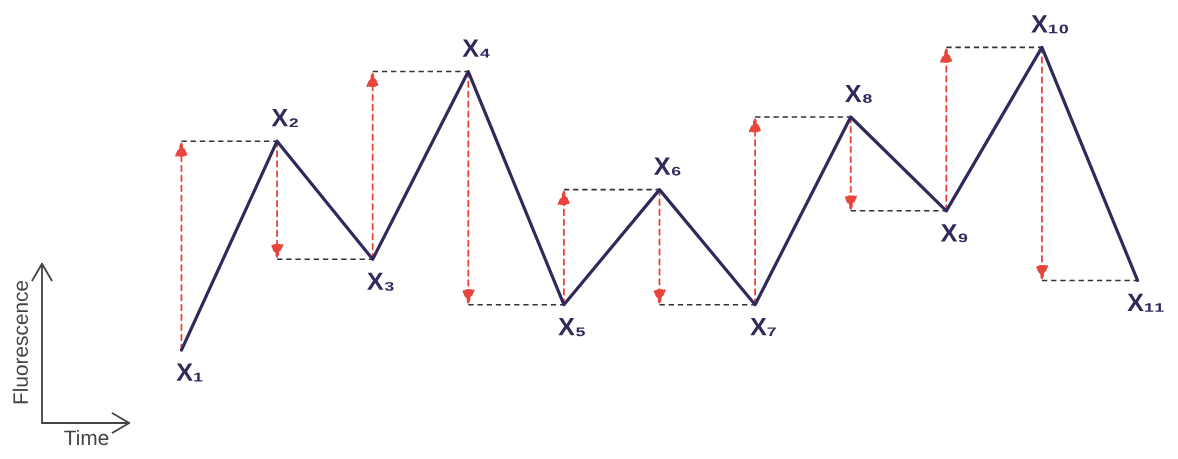 Image resolution: width=1178 pixels, height=459 pixels. Describe the element at coordinates (380, 281) in the screenshot. I see `x-tick-label: X₃` at that location.